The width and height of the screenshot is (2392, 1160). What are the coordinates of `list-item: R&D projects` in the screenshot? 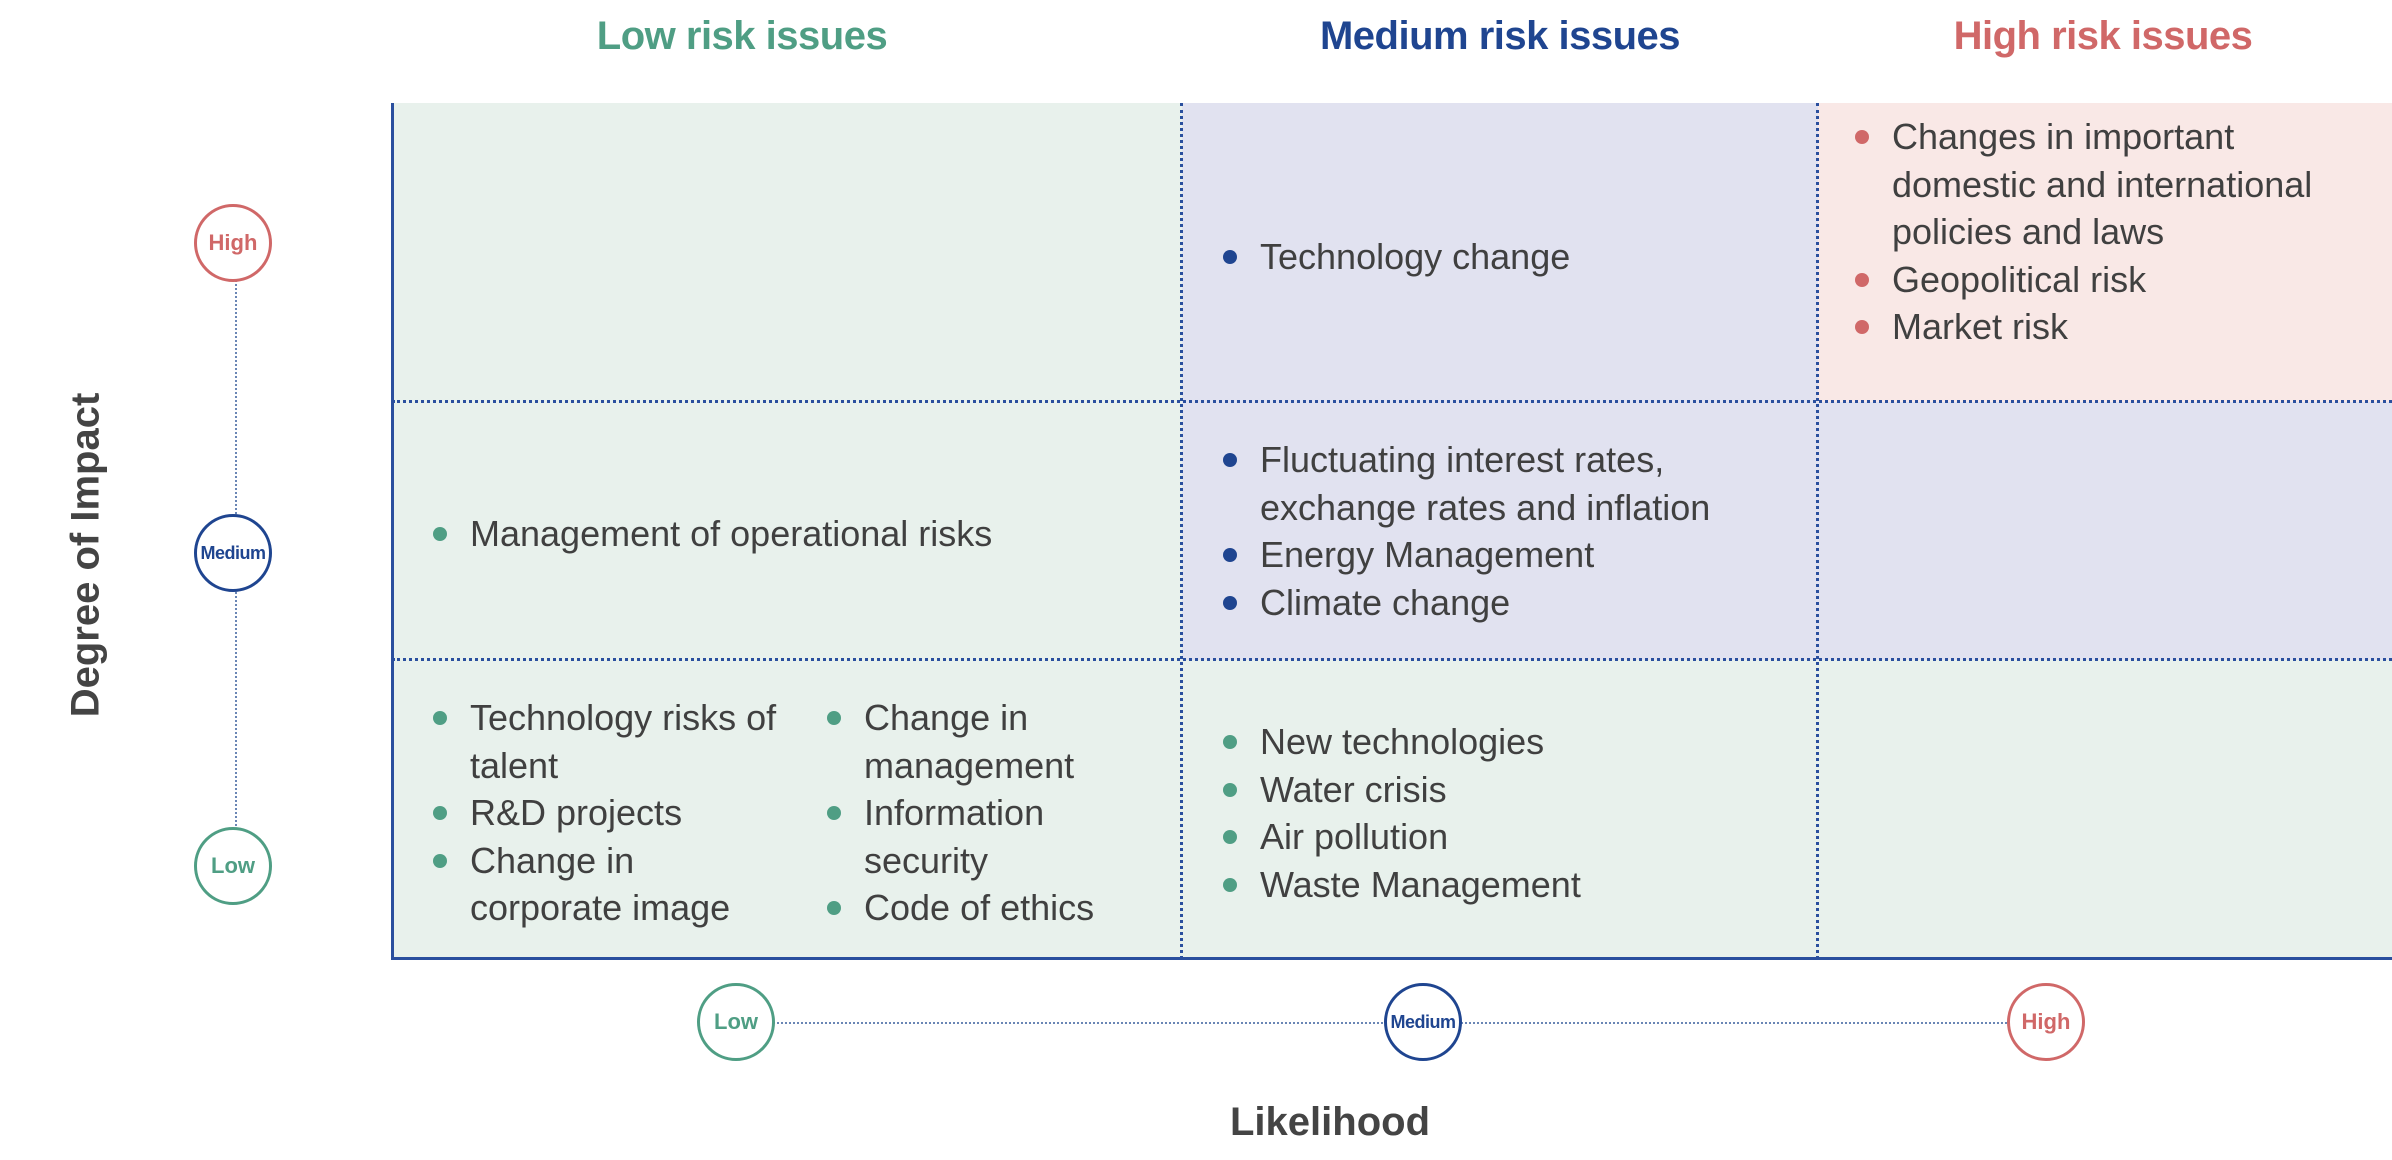 It's located at (610, 813).